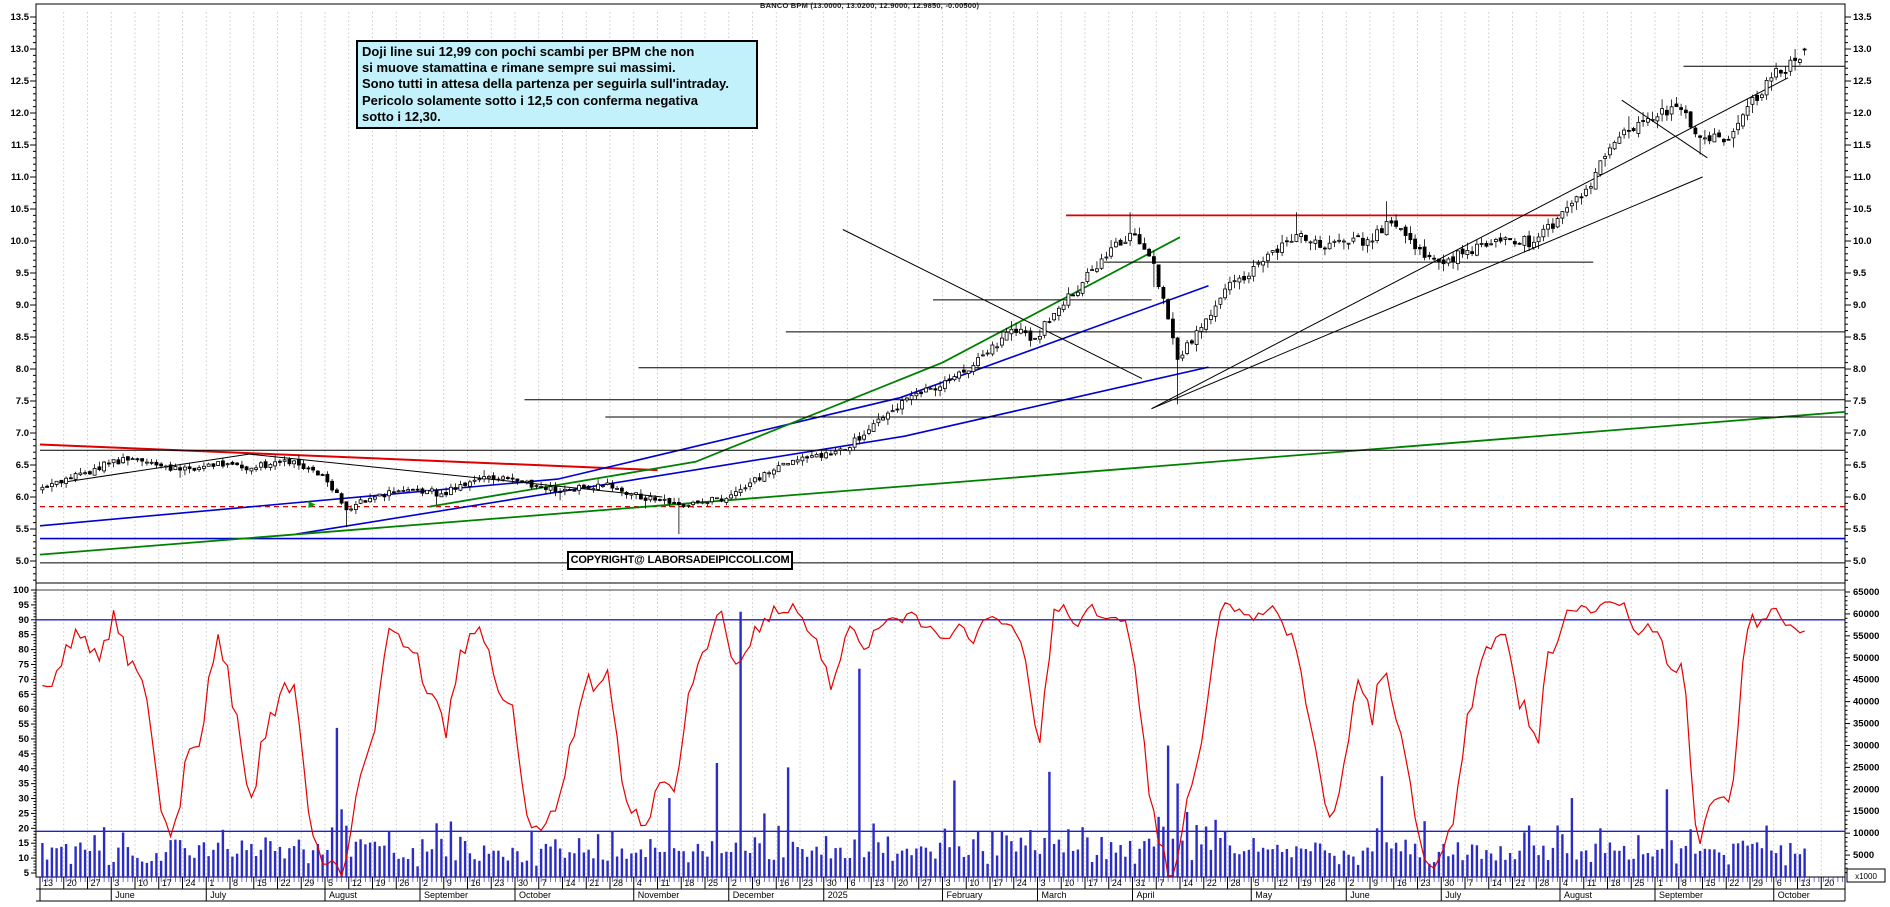 This screenshot has height=907, width=1890. What do you see at coordinates (116, 883) in the screenshot?
I see `axis-label: 3` at bounding box center [116, 883].